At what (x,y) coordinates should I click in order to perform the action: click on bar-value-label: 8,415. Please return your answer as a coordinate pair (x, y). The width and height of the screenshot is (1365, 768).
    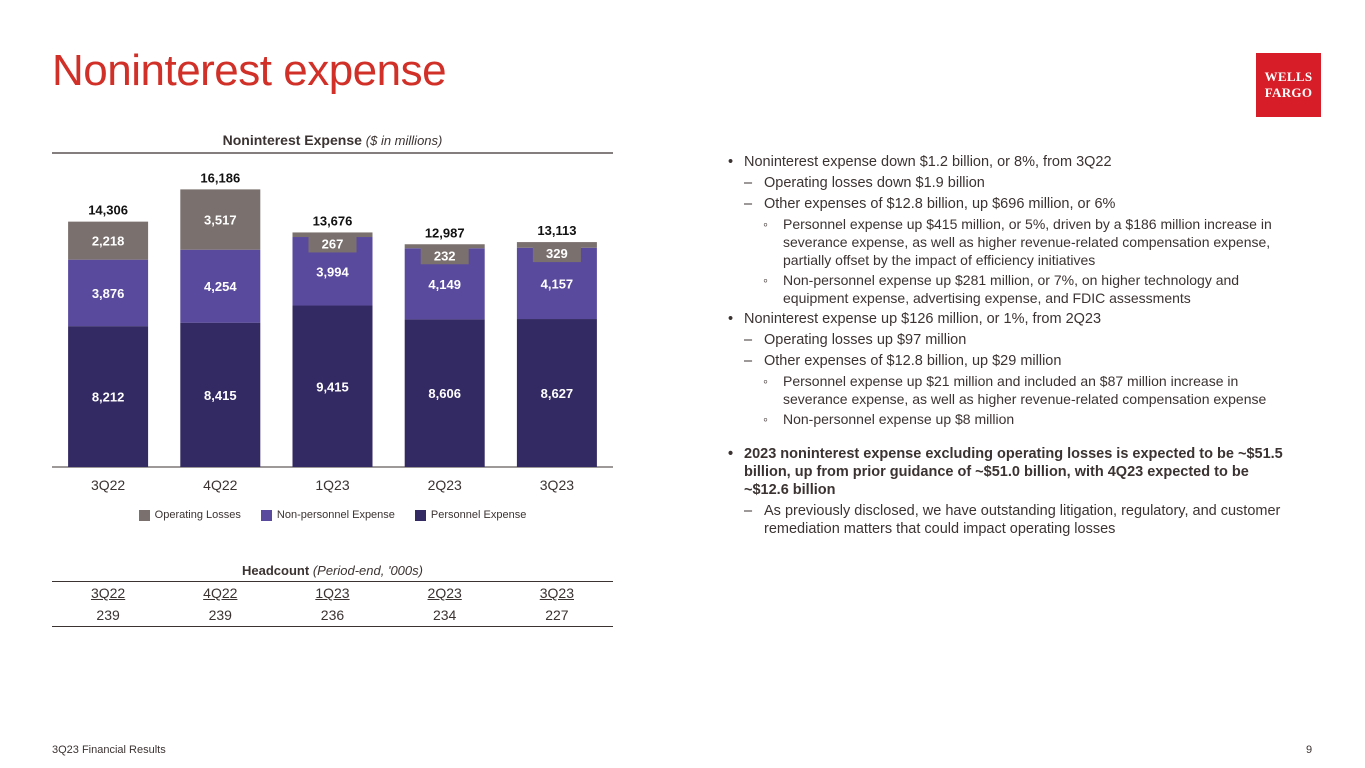
    Looking at the image, I should click on (220, 395).